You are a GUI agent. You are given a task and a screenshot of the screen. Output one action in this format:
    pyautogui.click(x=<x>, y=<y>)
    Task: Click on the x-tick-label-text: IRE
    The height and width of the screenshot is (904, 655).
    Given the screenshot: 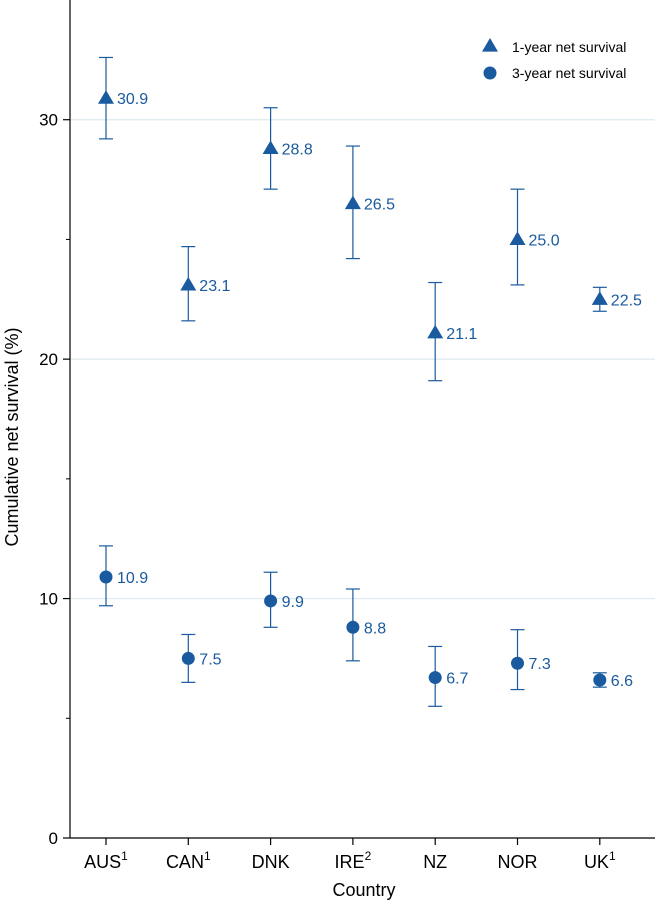 What is the action you would take?
    pyautogui.click(x=350, y=862)
    